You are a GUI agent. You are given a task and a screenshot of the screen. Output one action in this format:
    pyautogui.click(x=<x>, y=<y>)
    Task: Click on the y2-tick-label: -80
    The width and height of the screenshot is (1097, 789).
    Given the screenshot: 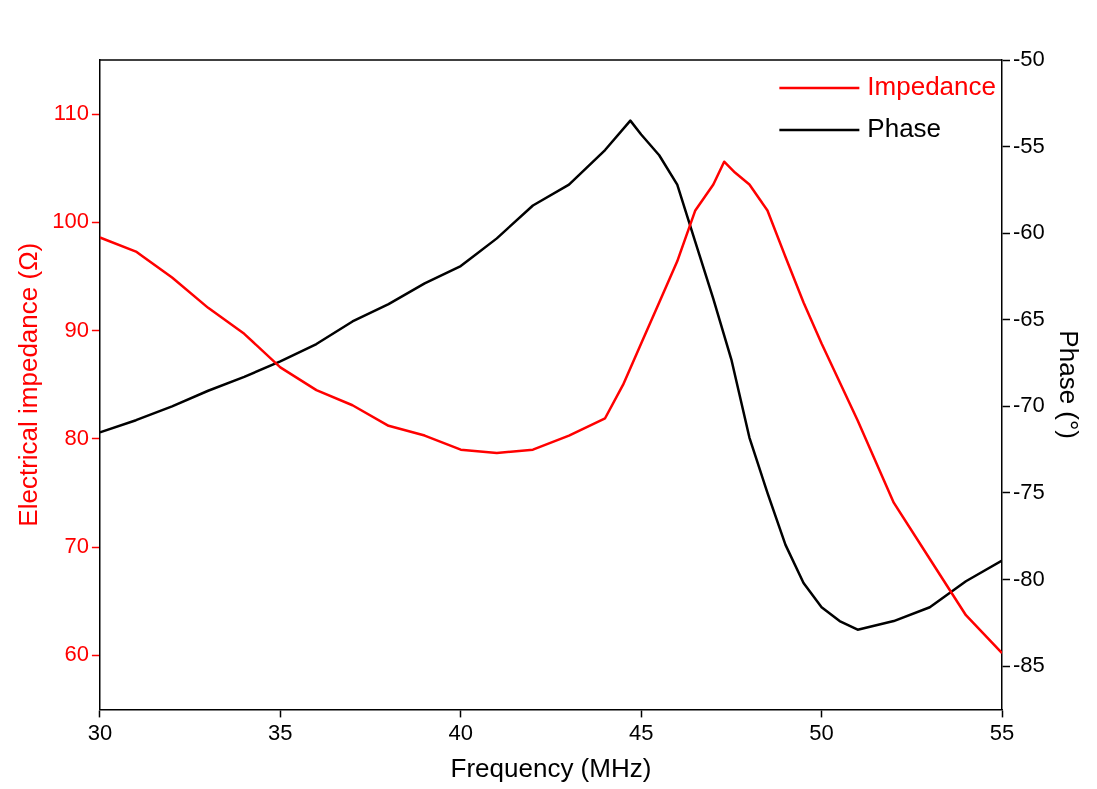 What is the action you would take?
    pyautogui.click(x=1029, y=578)
    